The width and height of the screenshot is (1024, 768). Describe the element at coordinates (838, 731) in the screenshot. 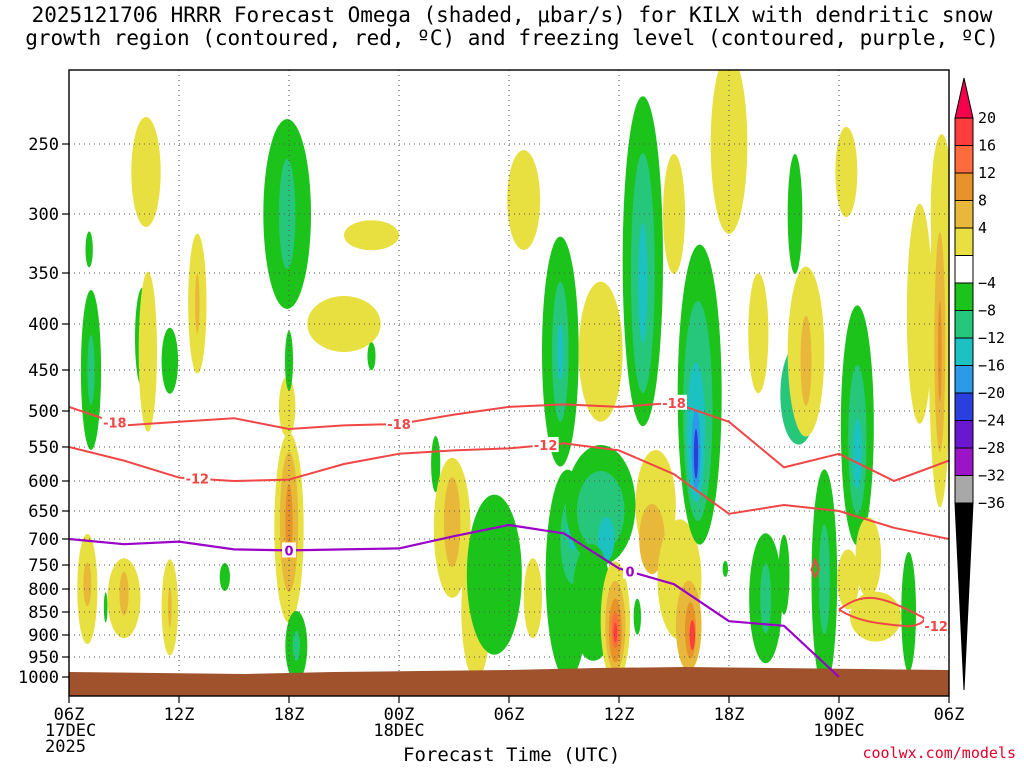

I see `x-tick-label: 19DEC` at that location.